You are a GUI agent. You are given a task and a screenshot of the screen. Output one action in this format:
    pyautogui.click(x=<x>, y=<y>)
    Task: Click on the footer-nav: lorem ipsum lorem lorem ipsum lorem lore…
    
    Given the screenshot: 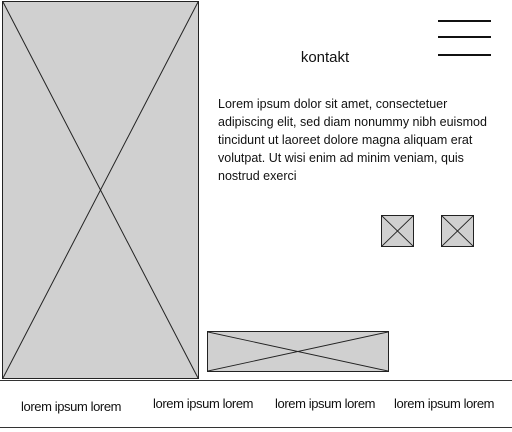 What is the action you would take?
    pyautogui.click(x=256, y=404)
    